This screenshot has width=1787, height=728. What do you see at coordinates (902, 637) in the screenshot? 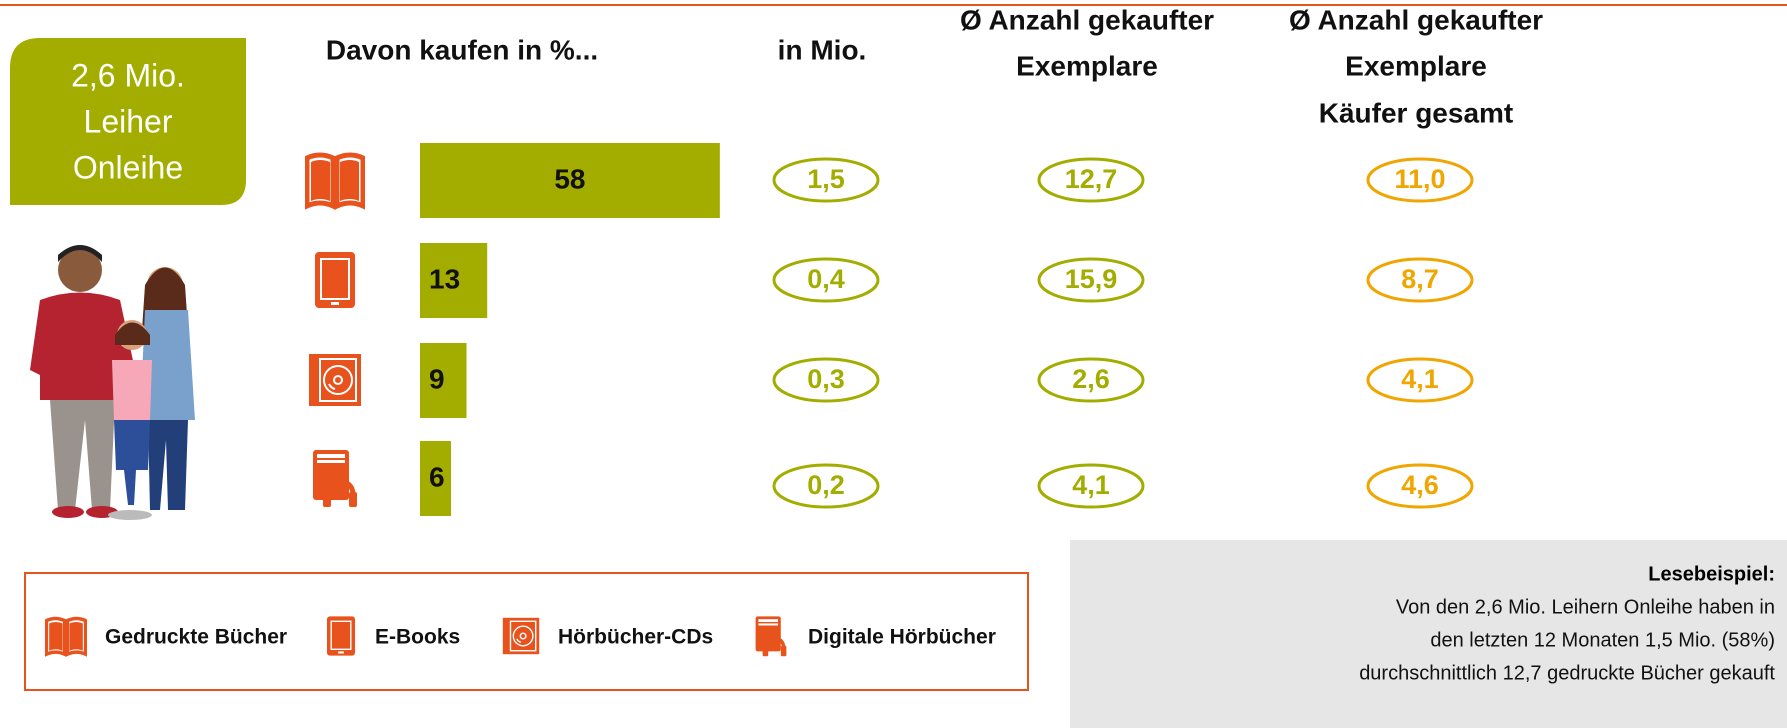
I see `legend-label: Digitale Hörbücher` at bounding box center [902, 637].